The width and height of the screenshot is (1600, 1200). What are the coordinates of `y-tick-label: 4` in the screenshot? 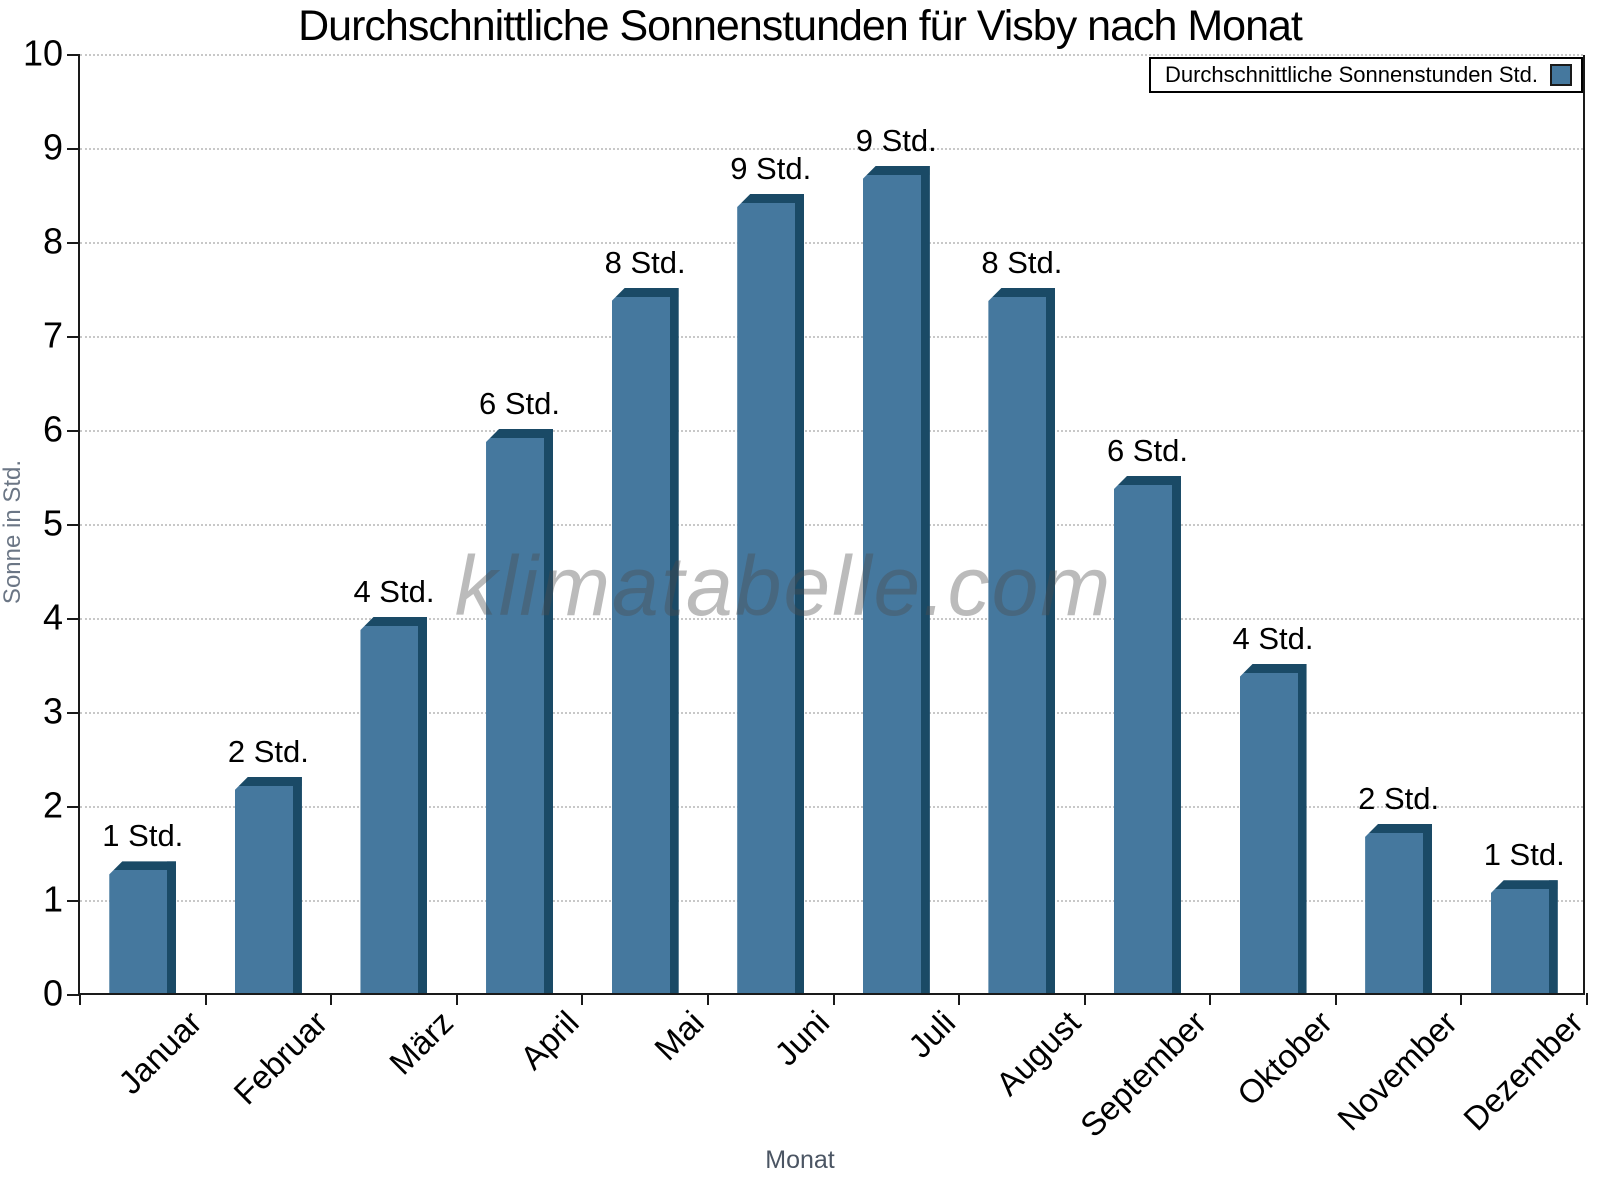 It's located at (52, 617).